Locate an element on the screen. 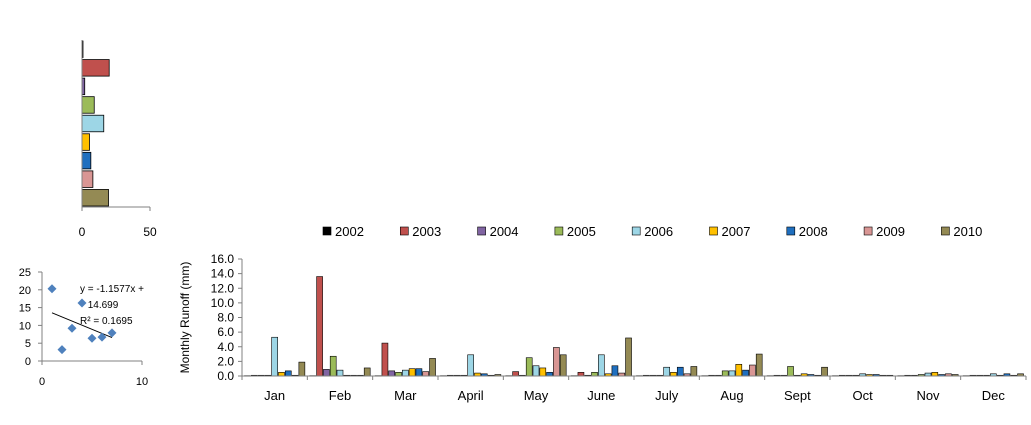 The height and width of the screenshot is (425, 1031). scatter-y-tick-label: 10 is located at coordinates (25, 326).